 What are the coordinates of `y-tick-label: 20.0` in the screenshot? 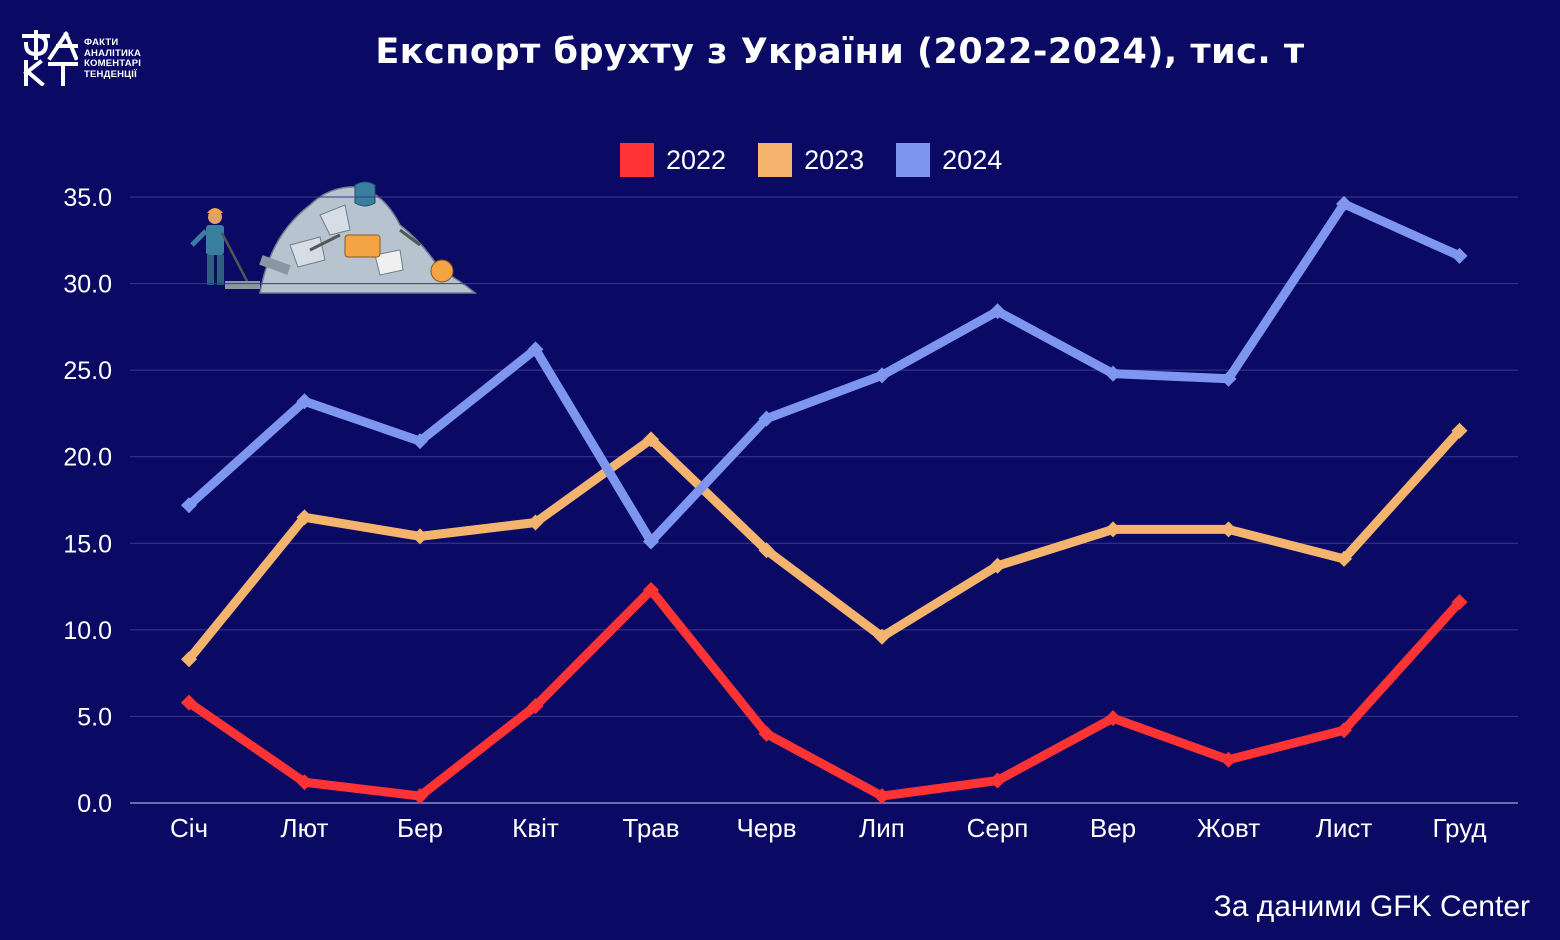 It's located at (87, 458).